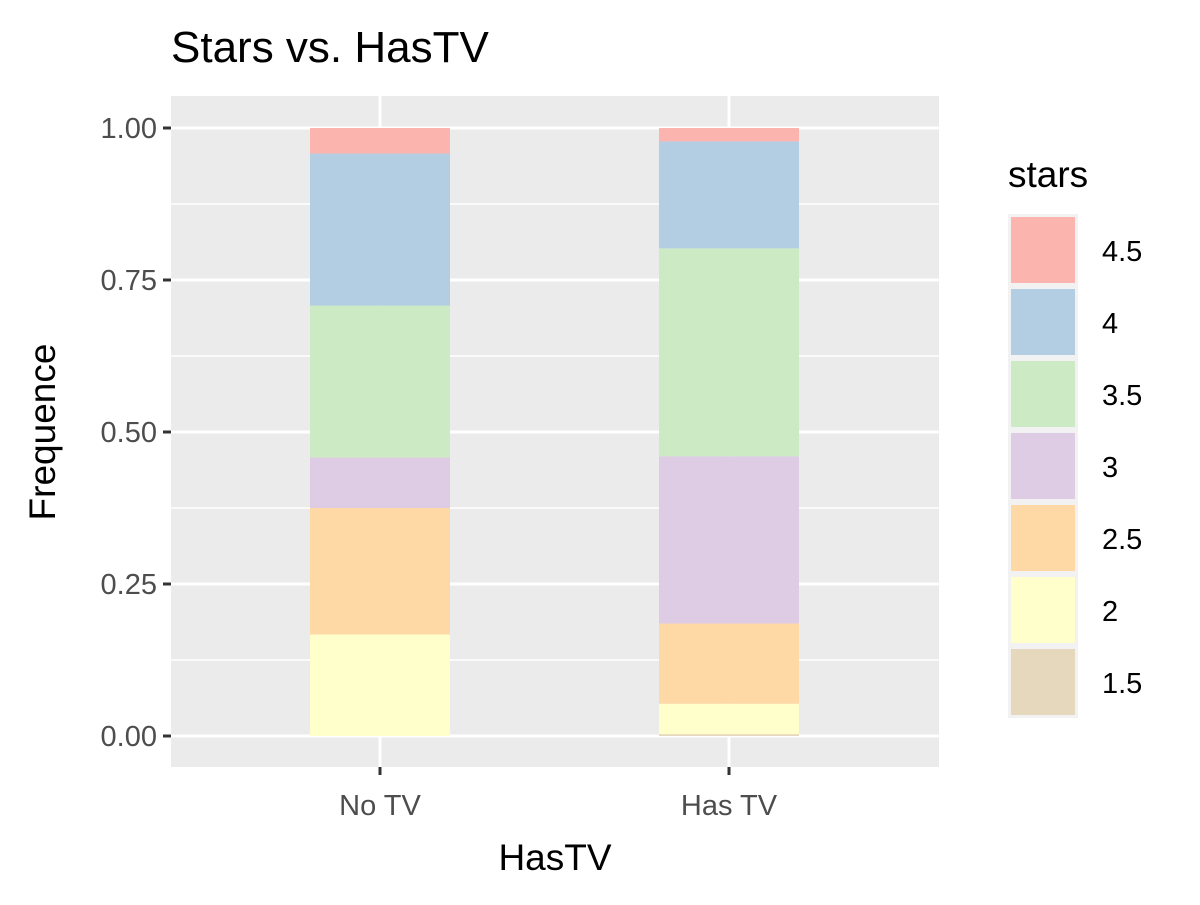 Image resolution: width=1200 pixels, height=905 pixels. What do you see at coordinates (1110, 612) in the screenshot?
I see `legend-key-label: 2` at bounding box center [1110, 612].